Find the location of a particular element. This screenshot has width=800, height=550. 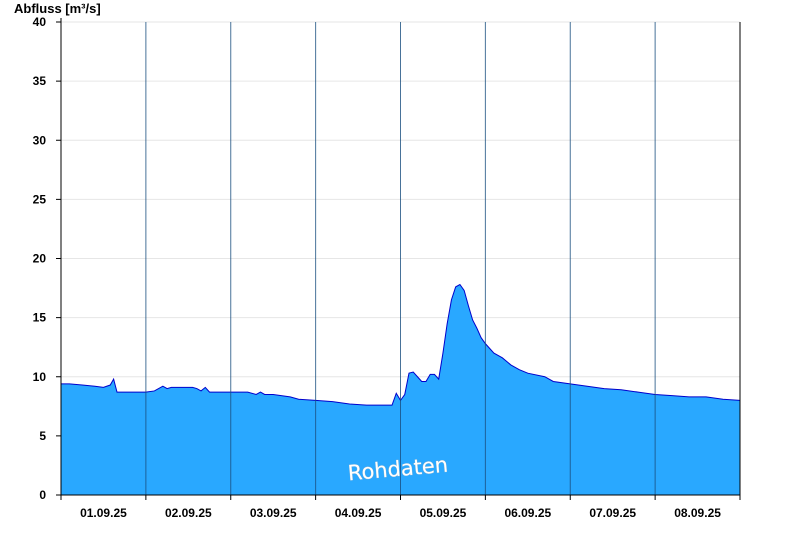

y-tick-label: 40 is located at coordinates (40, 22).